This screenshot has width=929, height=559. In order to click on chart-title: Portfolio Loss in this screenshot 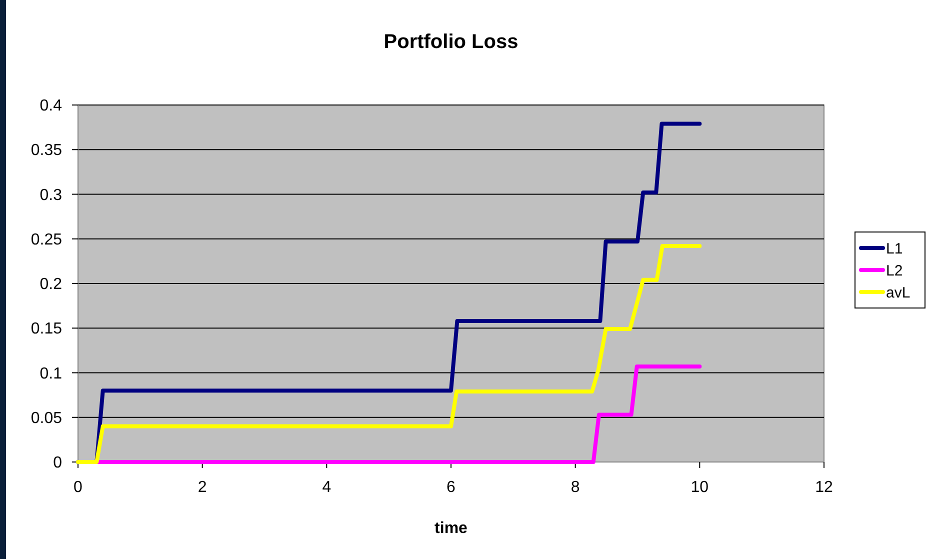, I will do `click(451, 42)`.